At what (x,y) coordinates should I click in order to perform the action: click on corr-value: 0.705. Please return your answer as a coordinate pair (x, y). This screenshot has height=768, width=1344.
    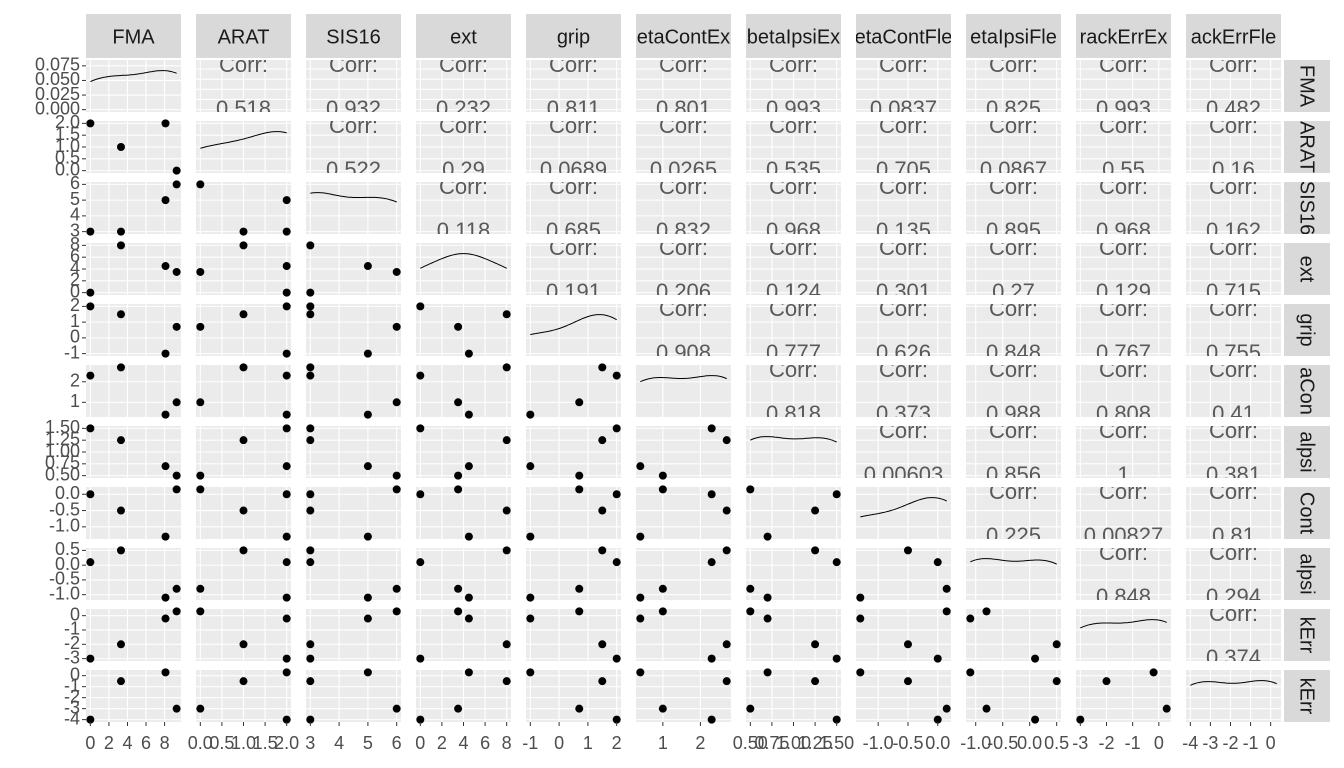
    Looking at the image, I should click on (903, 169).